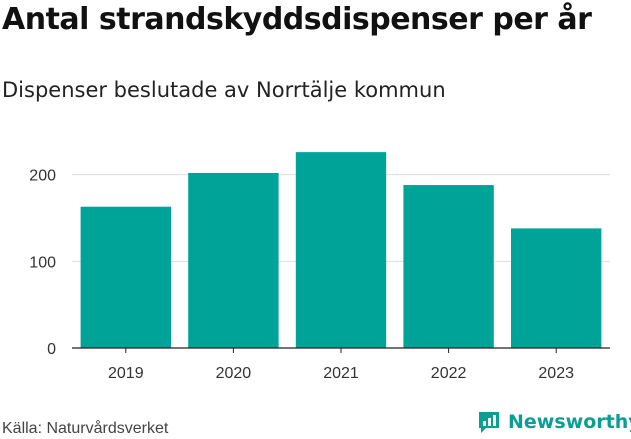  Describe the element at coordinates (489, 422) in the screenshot. I see `newsworthy-logo-icon` at that location.